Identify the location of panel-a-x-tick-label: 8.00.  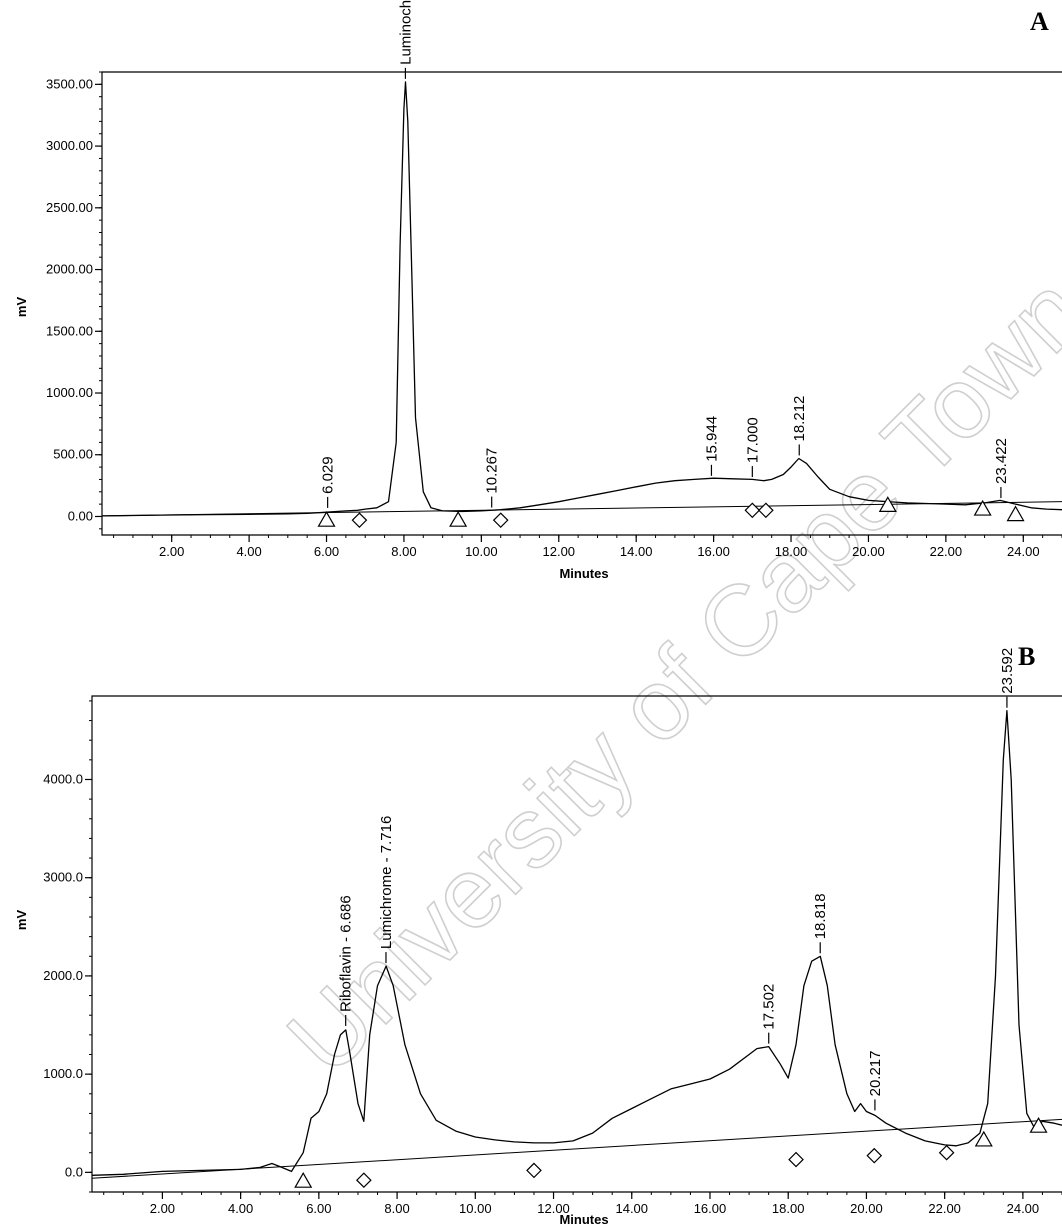
(403, 551).